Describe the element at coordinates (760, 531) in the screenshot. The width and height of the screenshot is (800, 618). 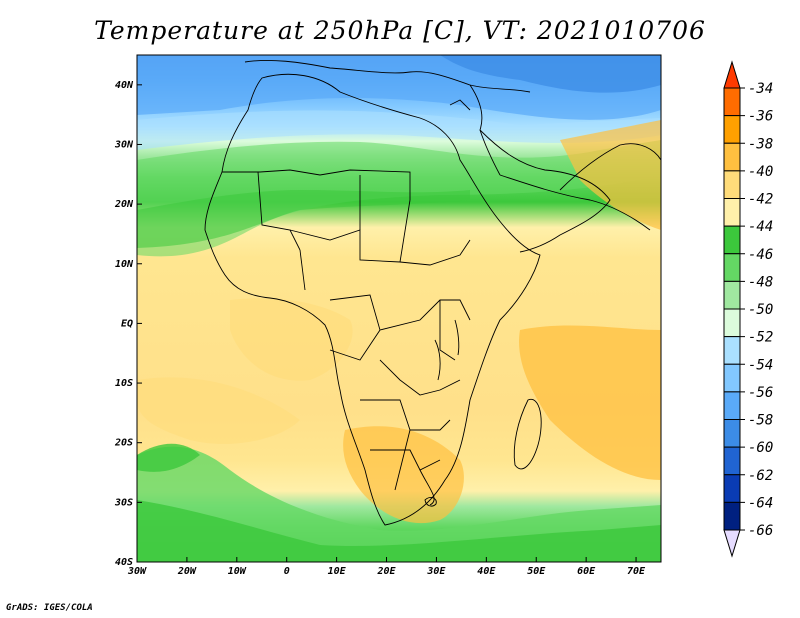
I see `colorbar-label: -66` at that location.